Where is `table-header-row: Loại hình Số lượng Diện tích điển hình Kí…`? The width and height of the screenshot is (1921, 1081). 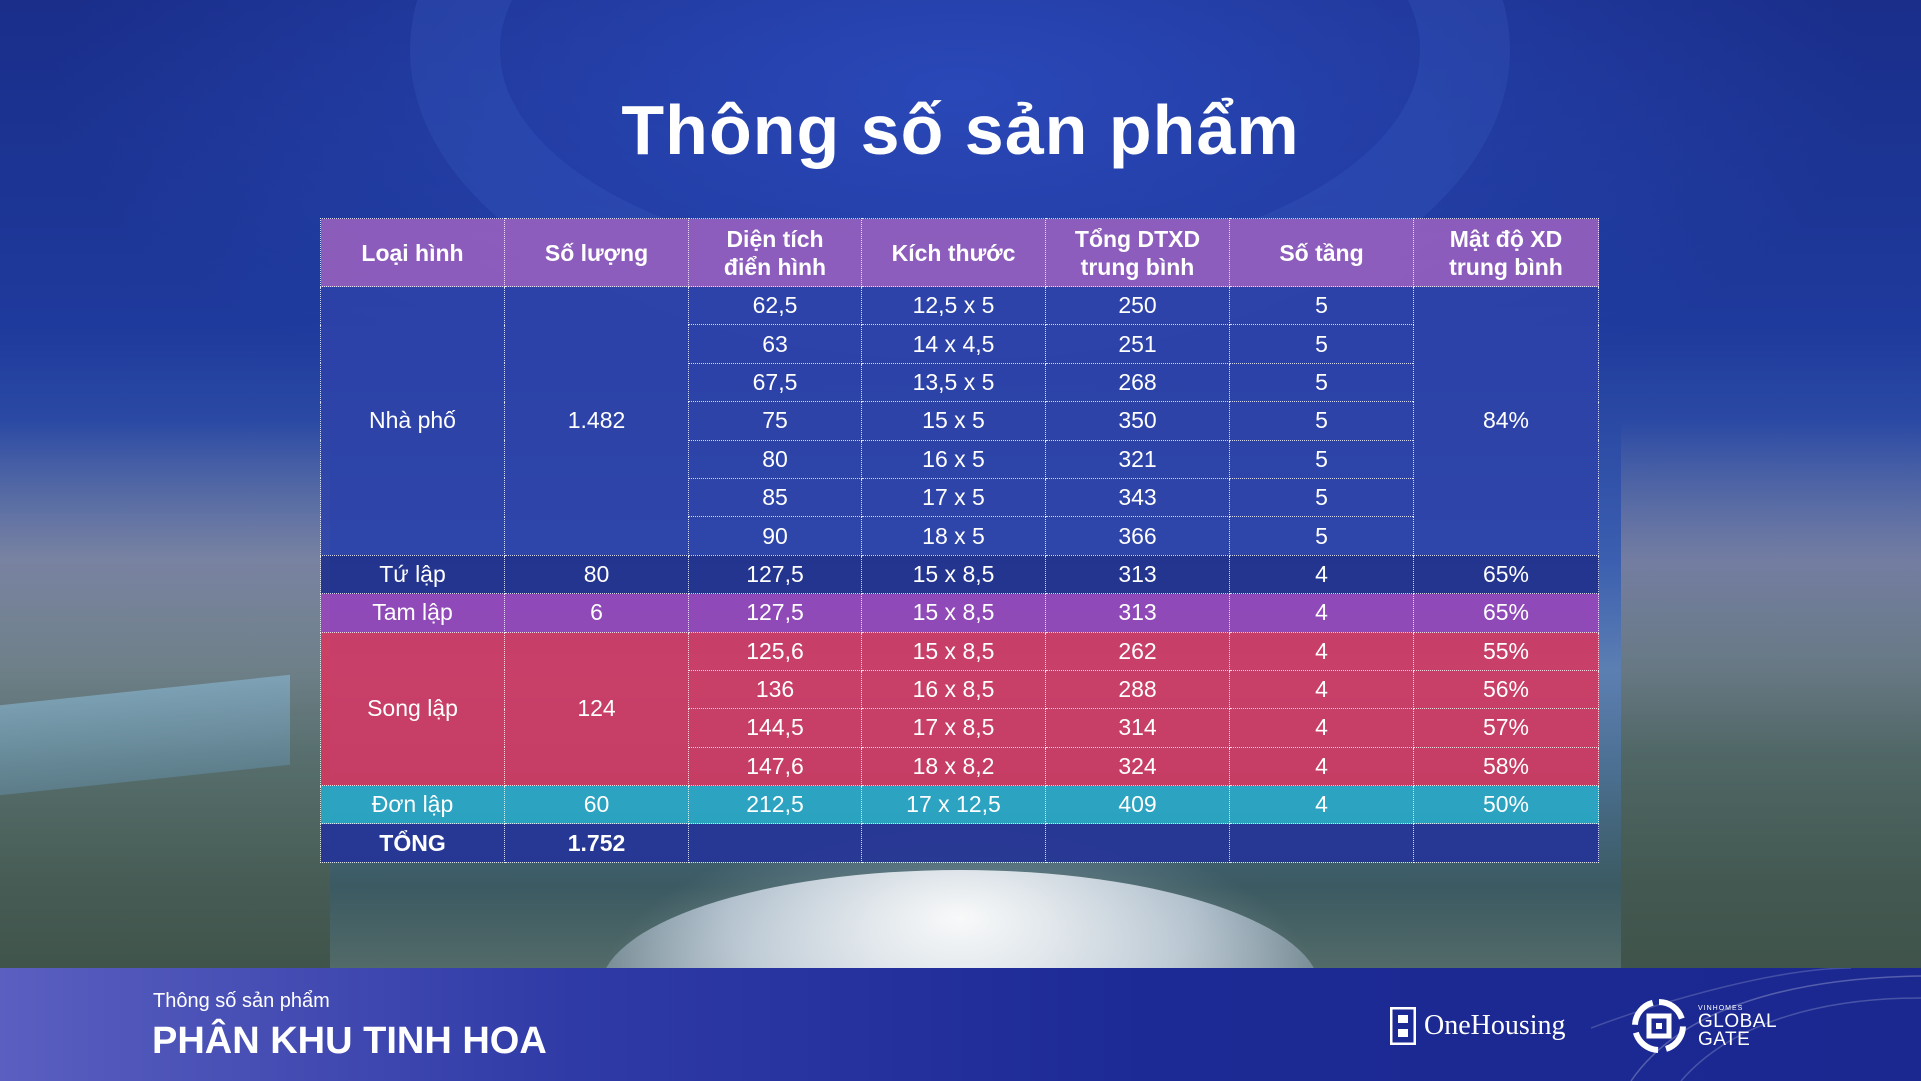 table-header-row: Loại hình Số lượng Diện tích điển hình Kí… is located at coordinates (959, 252).